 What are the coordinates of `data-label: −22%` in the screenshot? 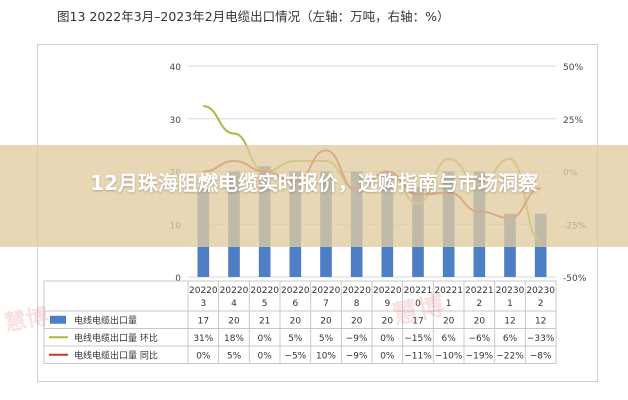 It's located at (510, 356).